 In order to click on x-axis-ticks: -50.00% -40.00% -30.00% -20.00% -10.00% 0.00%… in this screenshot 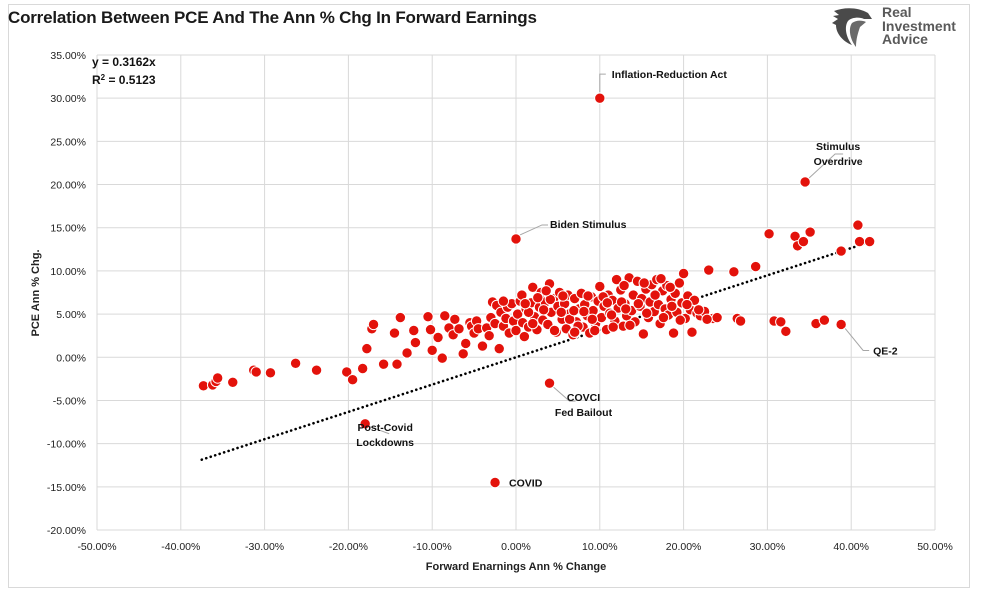, I will do `click(514, 547)`.